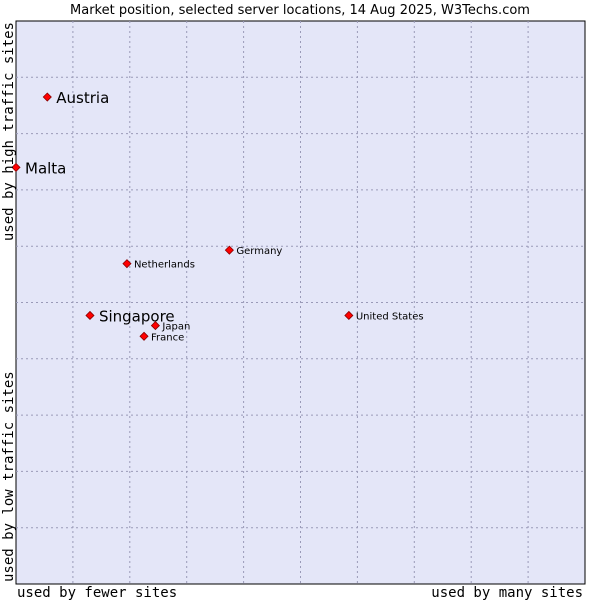  What do you see at coordinates (164, 265) in the screenshot?
I see `point-label: Netherlands` at bounding box center [164, 265].